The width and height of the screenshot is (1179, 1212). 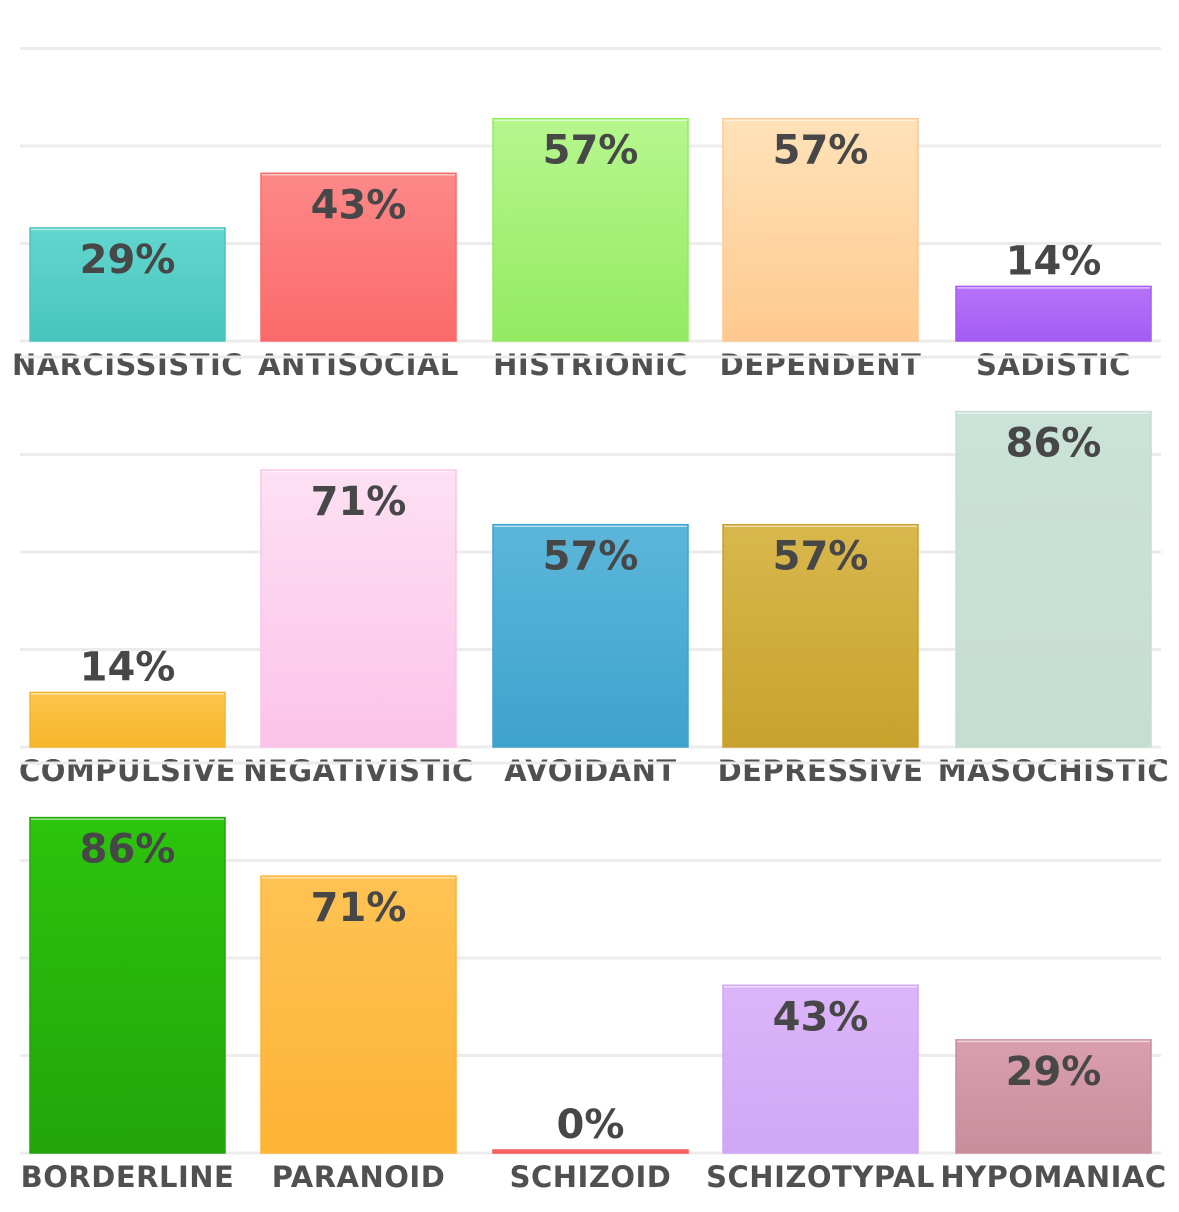 What do you see at coordinates (127, 284) in the screenshot?
I see `bar-narcissistic` at bounding box center [127, 284].